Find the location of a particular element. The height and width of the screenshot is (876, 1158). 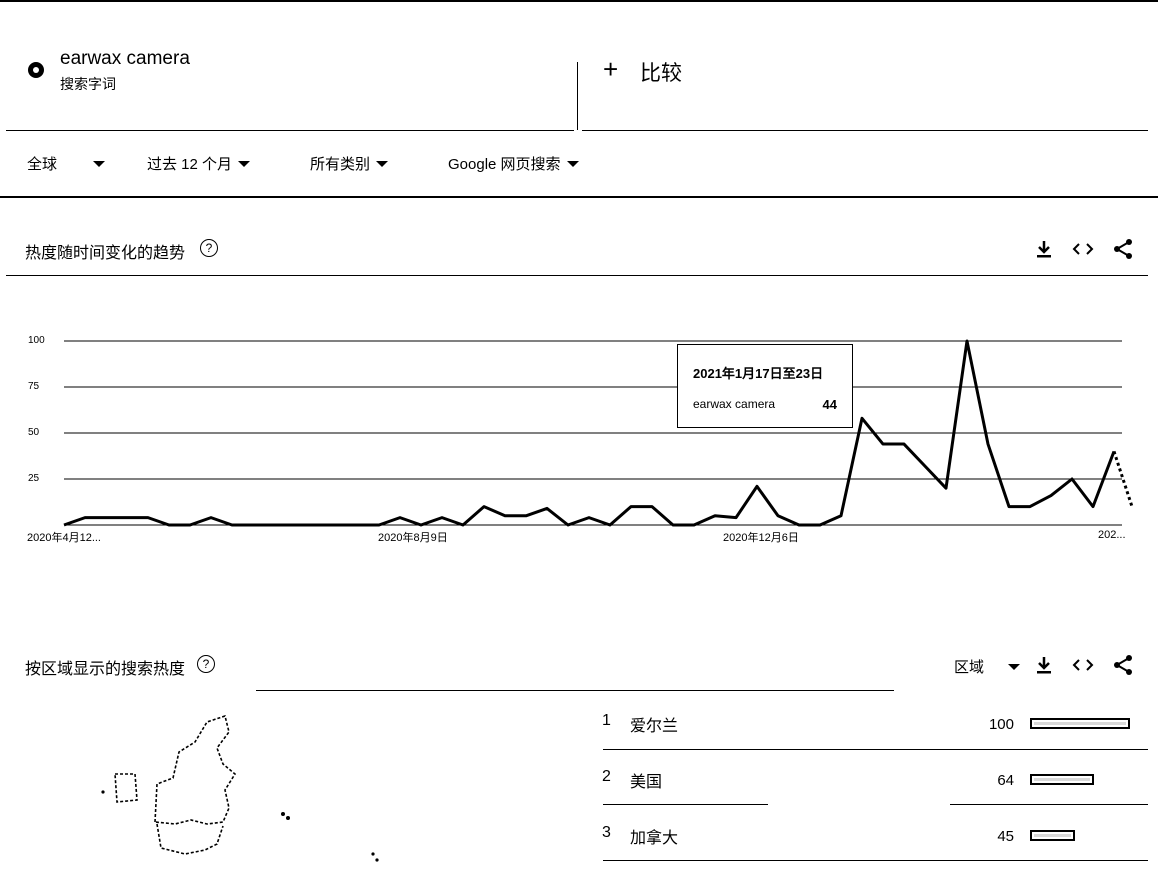

search-term: earwax camera is located at coordinates (125, 58).